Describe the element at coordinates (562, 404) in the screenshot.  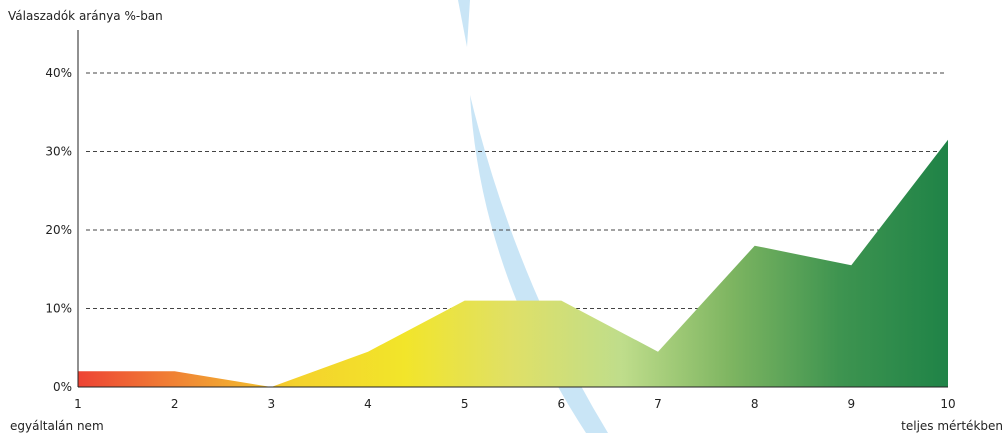
I see `x-tick-label: 6` at that location.